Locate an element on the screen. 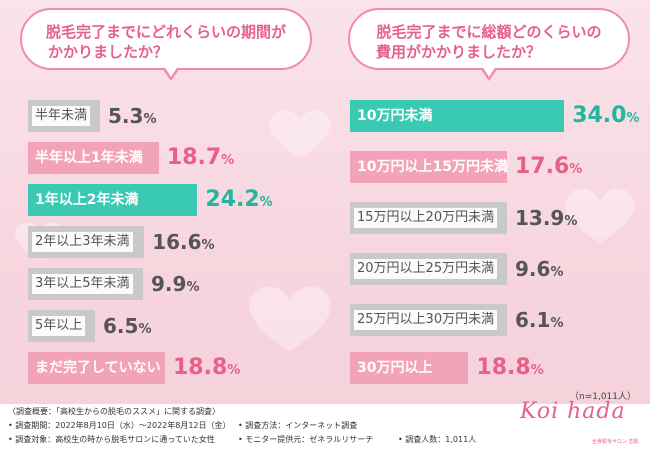 Image resolution: width=650 pixels, height=450 pixels. bar-row: 10万円未満 34.0% is located at coordinates (500, 116).